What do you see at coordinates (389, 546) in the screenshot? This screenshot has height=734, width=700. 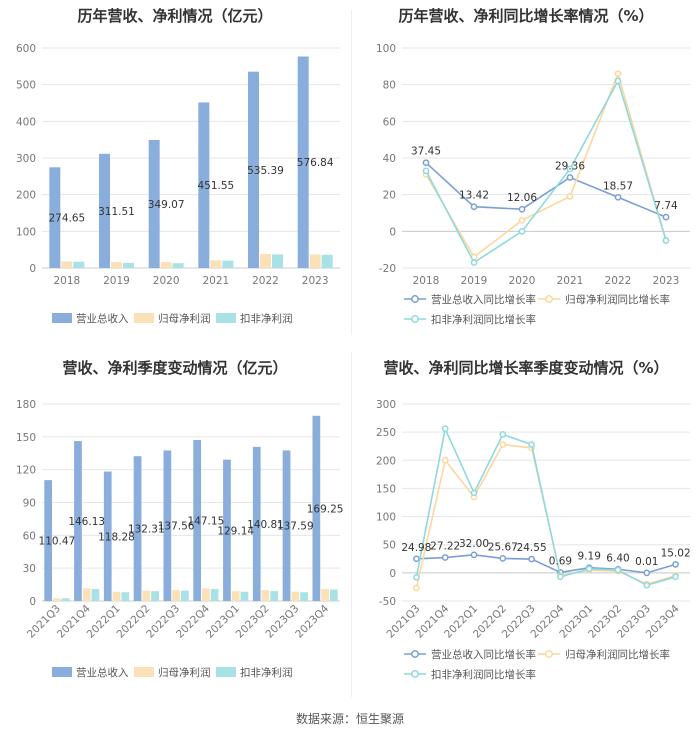 I see `y-tick-label: 50` at bounding box center [389, 546].